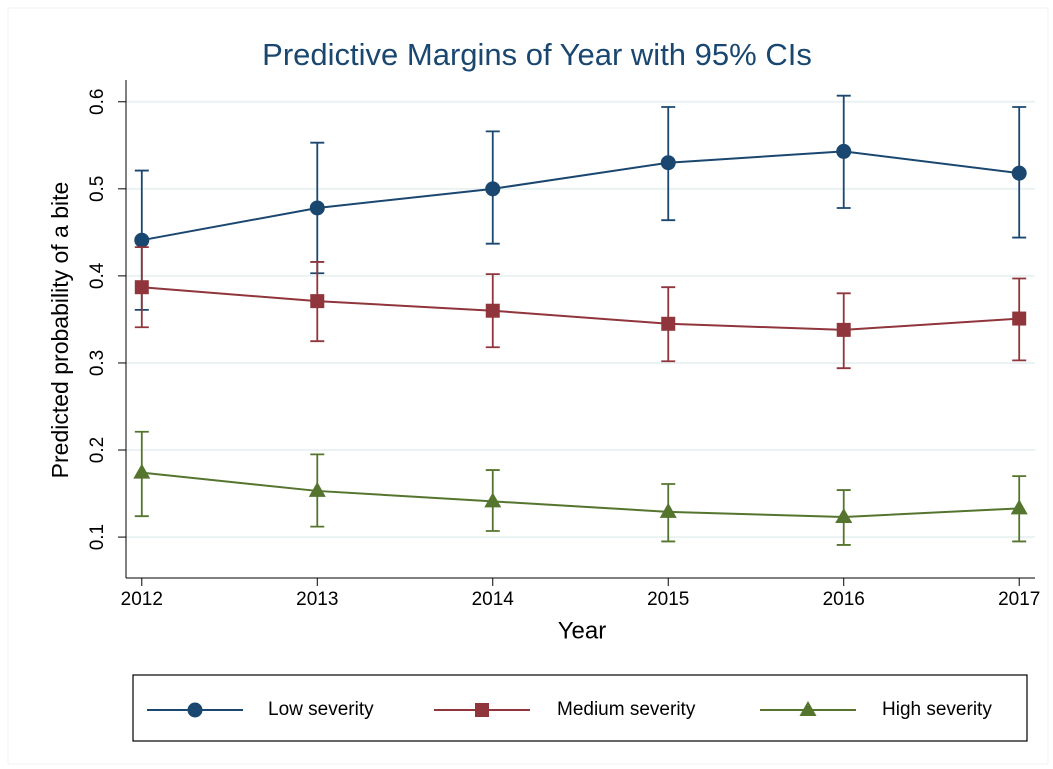  Describe the element at coordinates (142, 599) in the screenshot. I see `x-tick-label: 2012` at that location.